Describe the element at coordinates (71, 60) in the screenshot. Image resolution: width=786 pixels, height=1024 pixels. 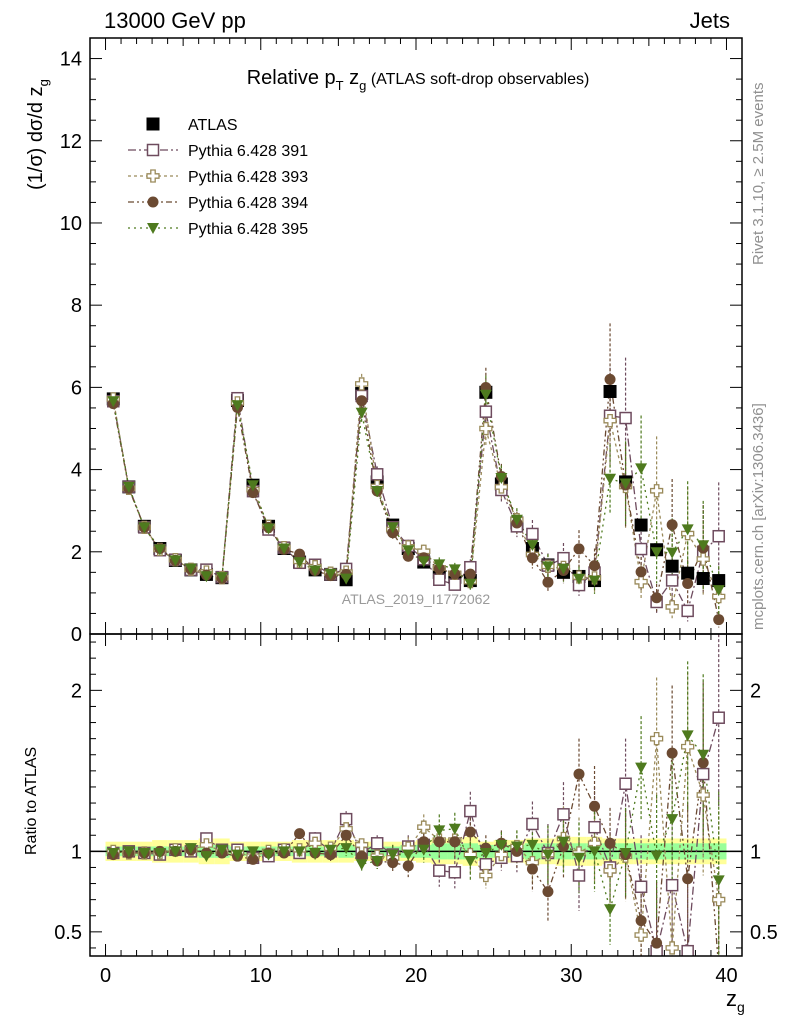
I see `y-tick-label-top: 14` at that location.